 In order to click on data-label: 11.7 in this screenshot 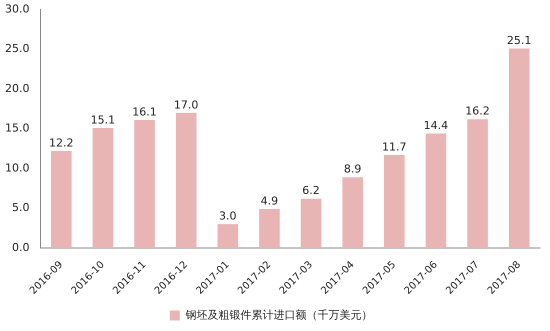, I will do `click(394, 147)`.